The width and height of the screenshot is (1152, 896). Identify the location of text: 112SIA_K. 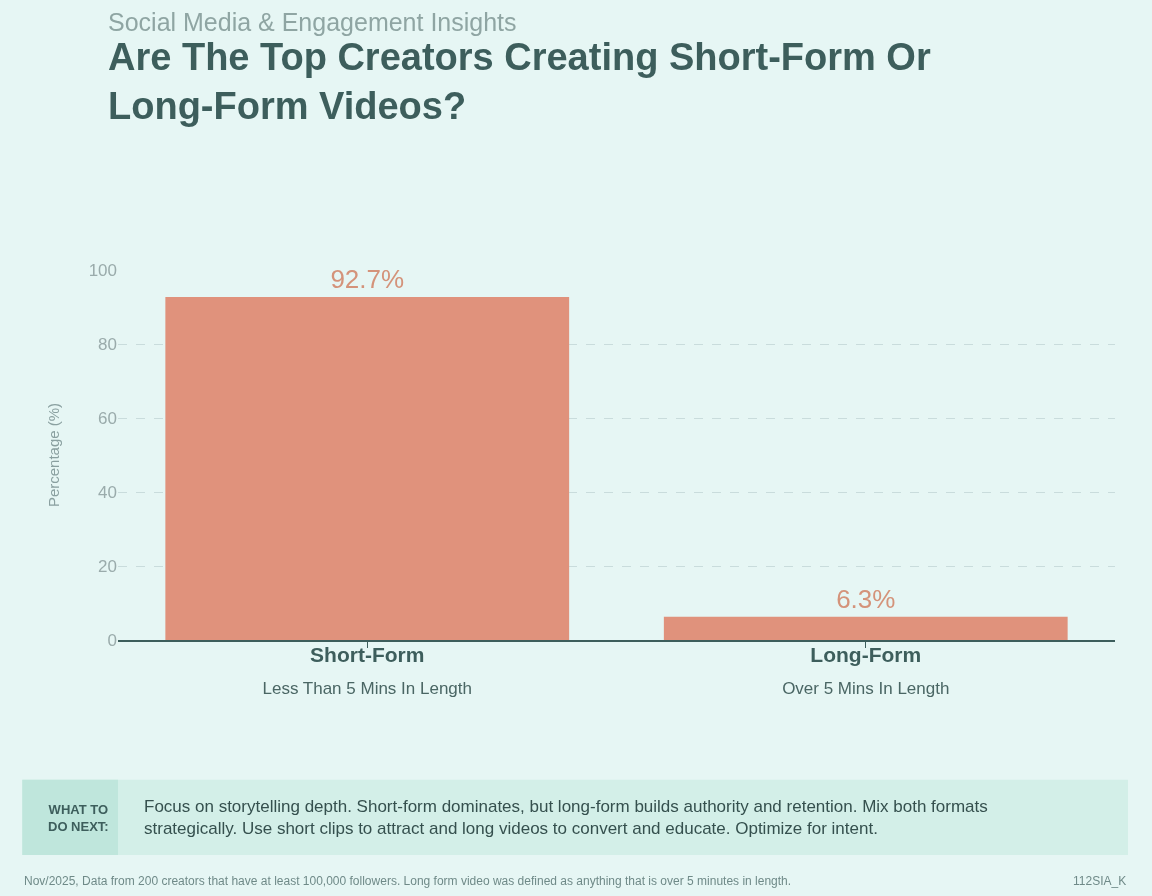
(1100, 881).